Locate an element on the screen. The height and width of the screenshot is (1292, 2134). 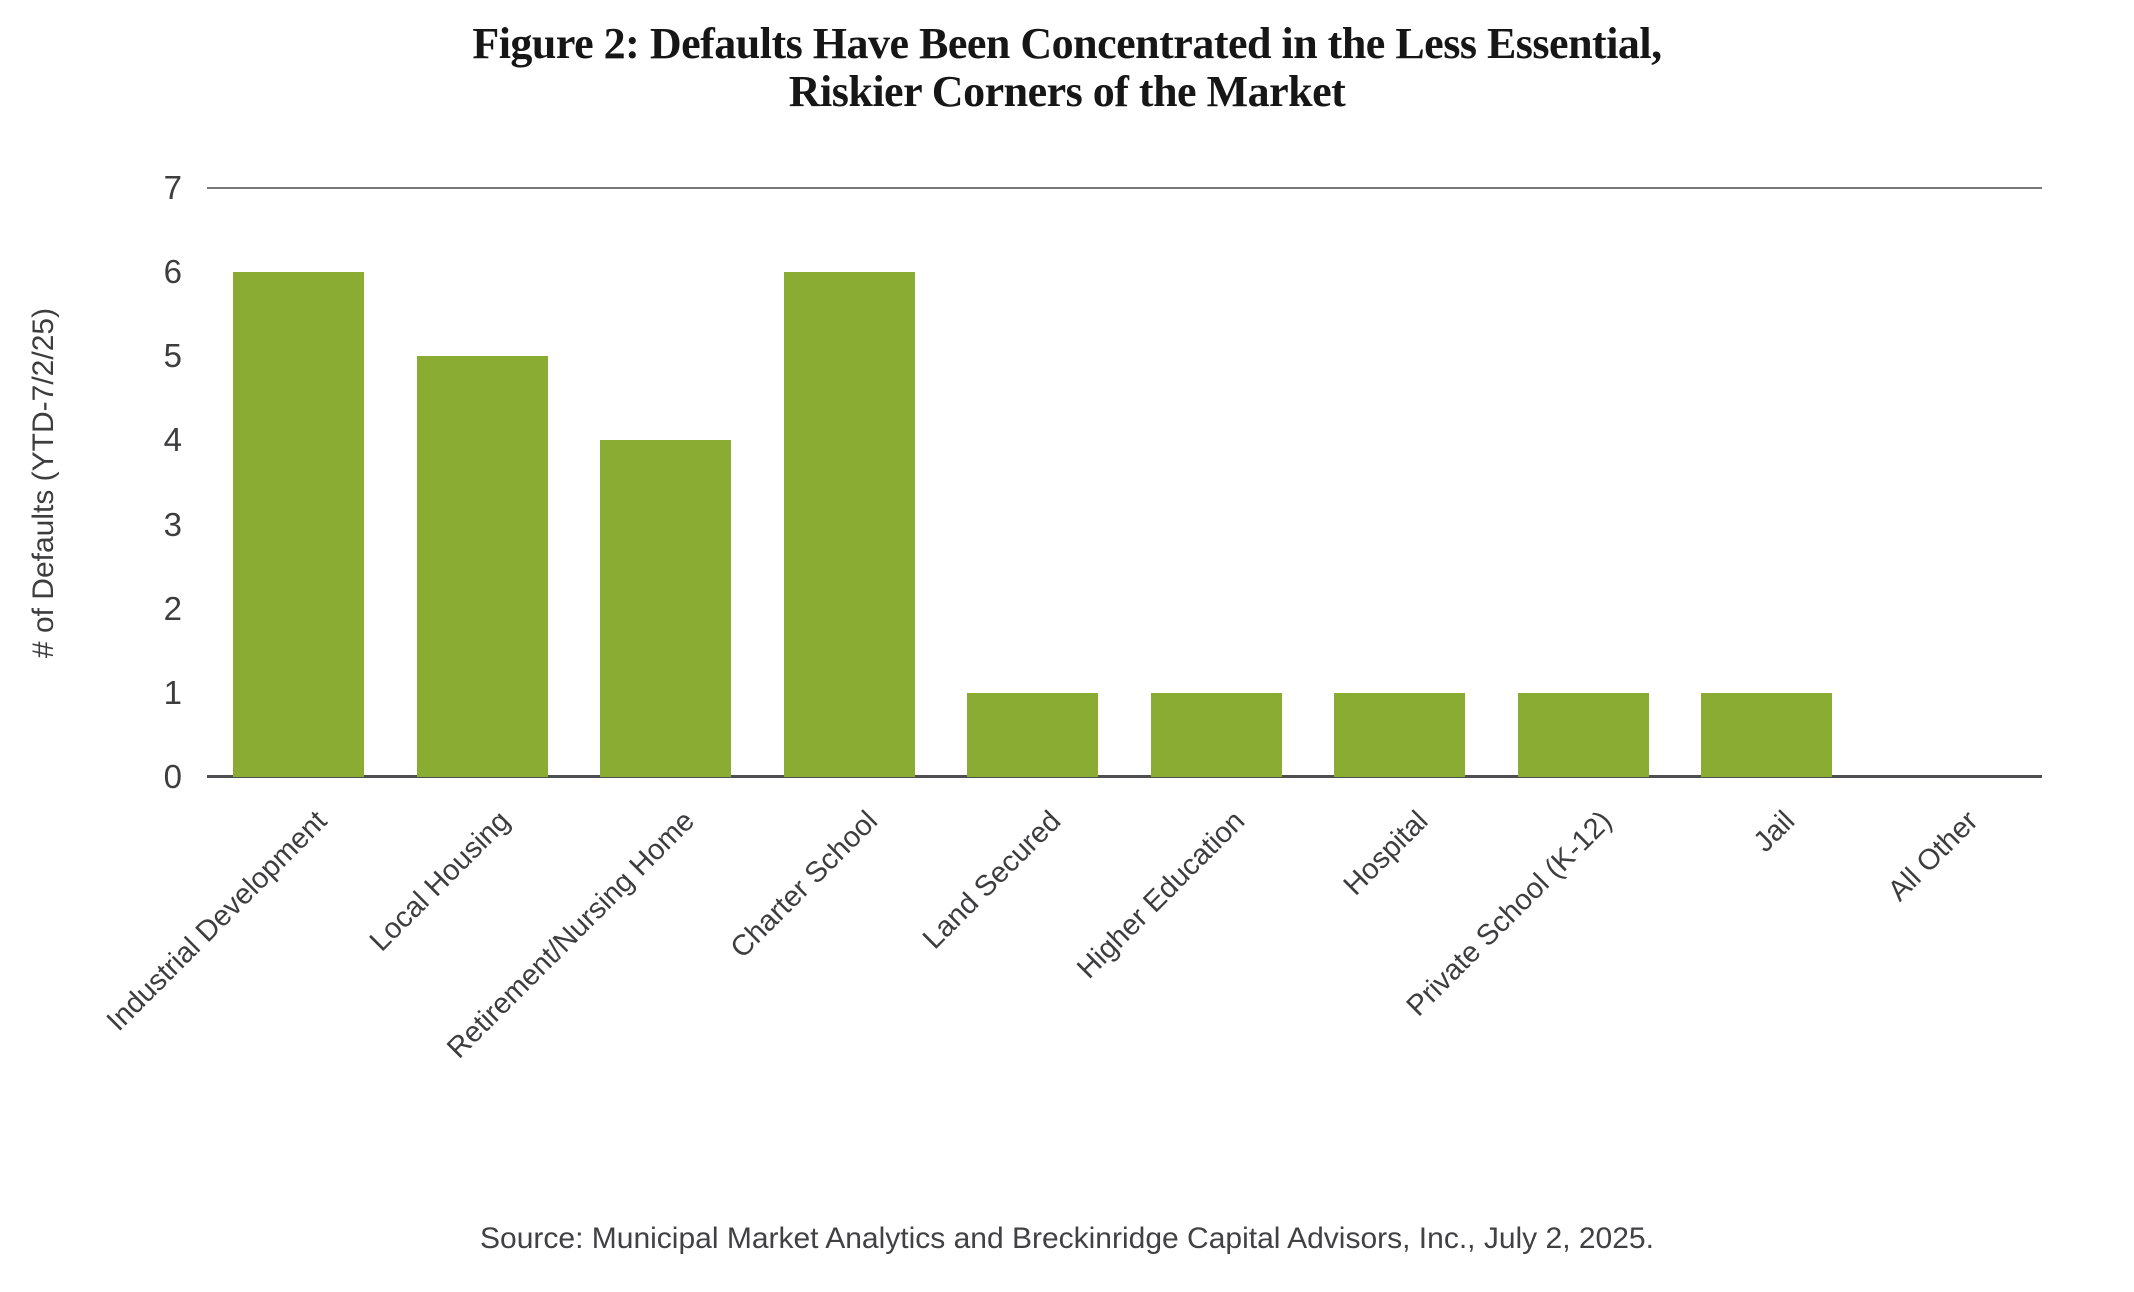
x-tick-label: Higher Education is located at coordinates (1160, 895).